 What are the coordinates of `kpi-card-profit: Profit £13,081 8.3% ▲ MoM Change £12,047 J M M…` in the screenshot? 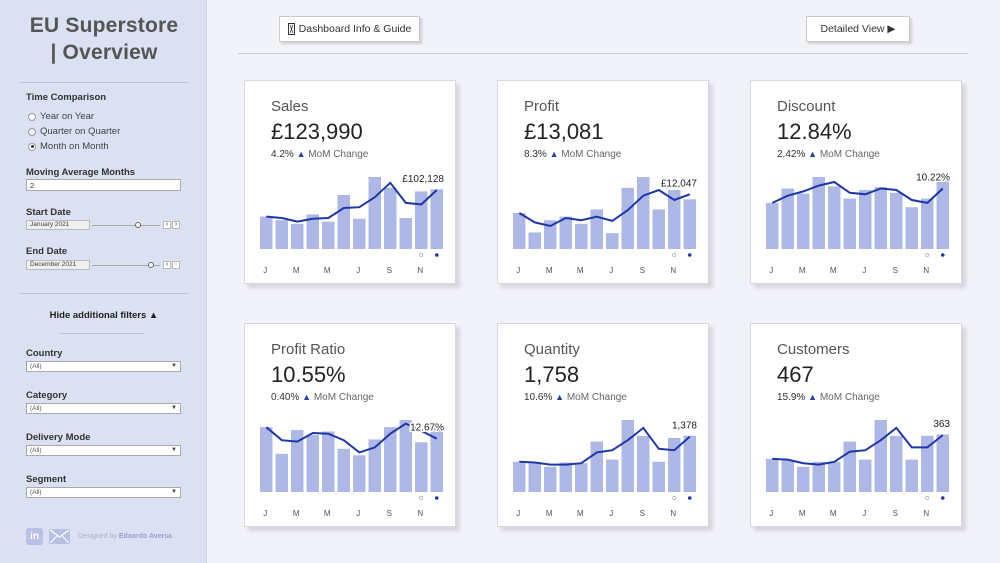 It's located at (603, 182).